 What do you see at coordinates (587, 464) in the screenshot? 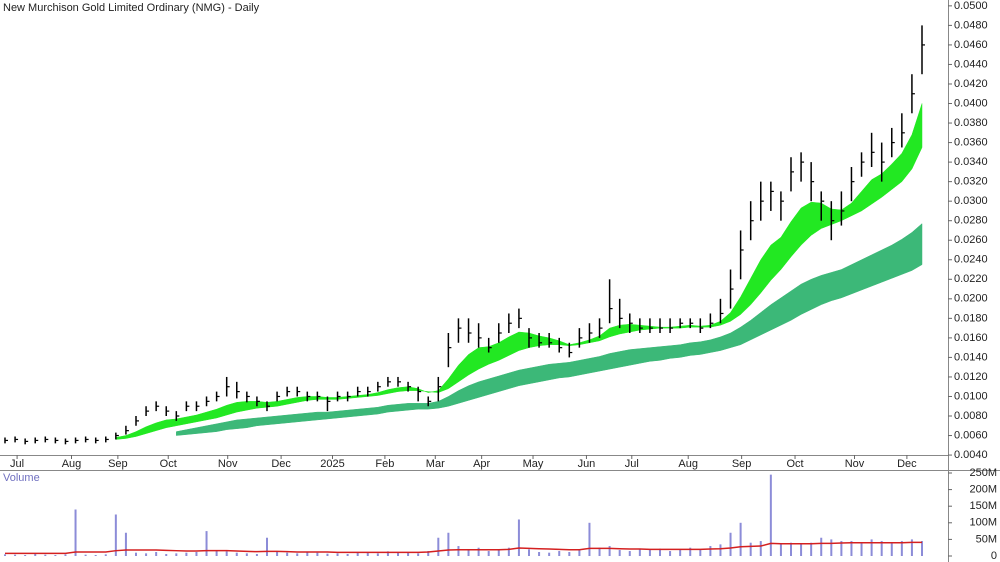
I see `x-tick-label: Jun` at bounding box center [587, 464].